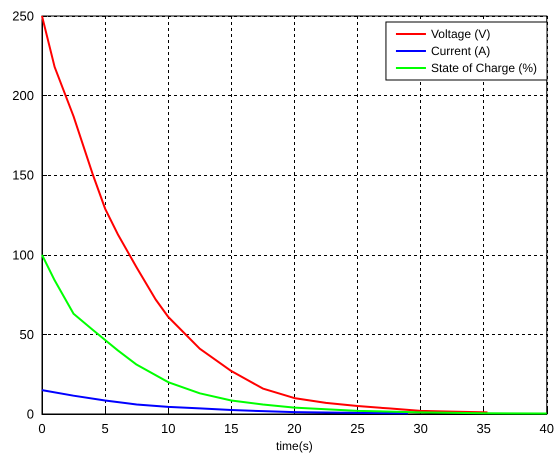 The image size is (557, 459). I want to click on x-tick-label: 10, so click(168, 428).